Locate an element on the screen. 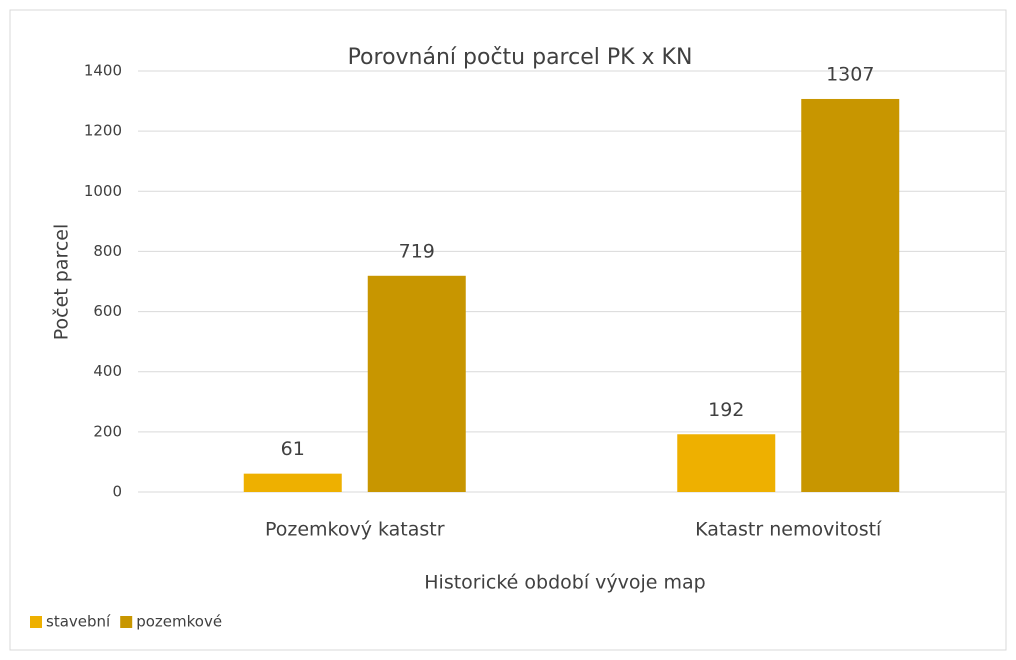 The width and height of the screenshot is (1016, 660). y-tick-label: 600 is located at coordinates (107, 311).